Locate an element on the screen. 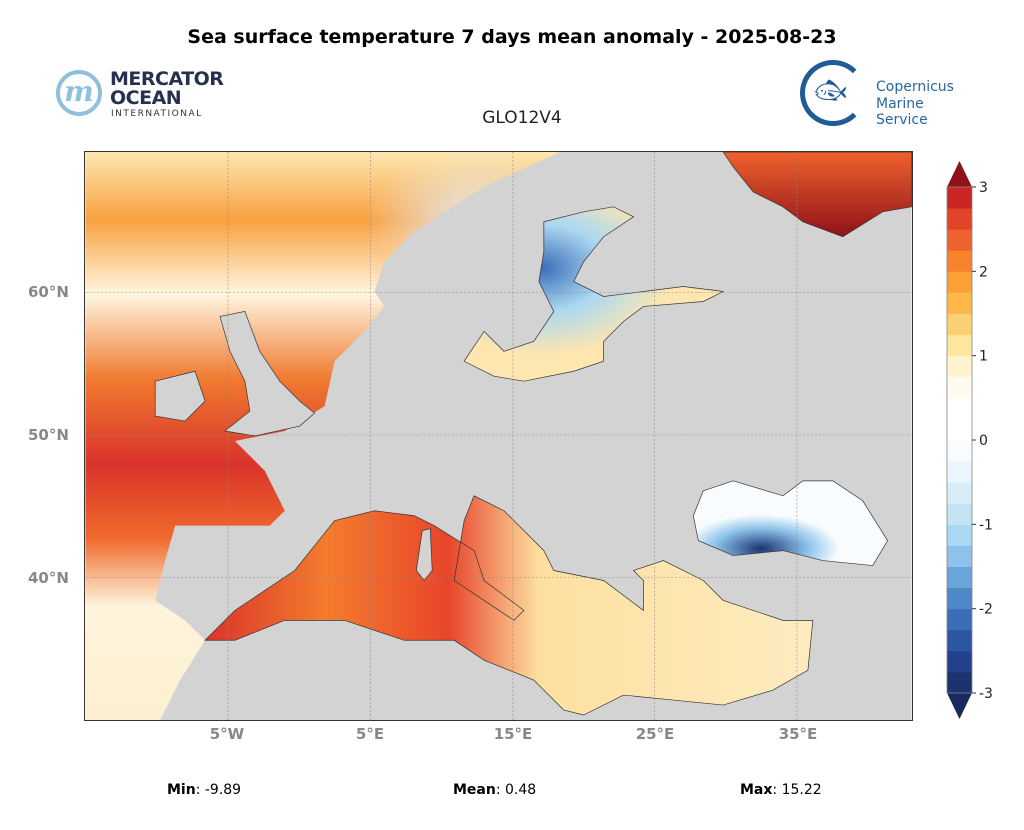 Image resolution: width=1024 pixels, height=830 pixels. lat-label: 60°N is located at coordinates (48, 292).